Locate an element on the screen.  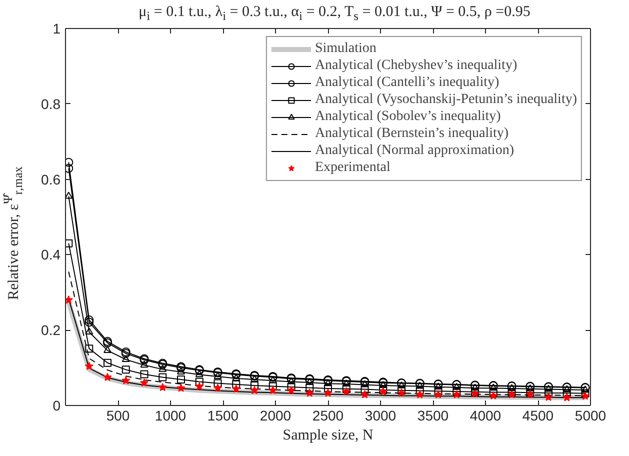
x-tick-label: 1000 is located at coordinates (170, 416).